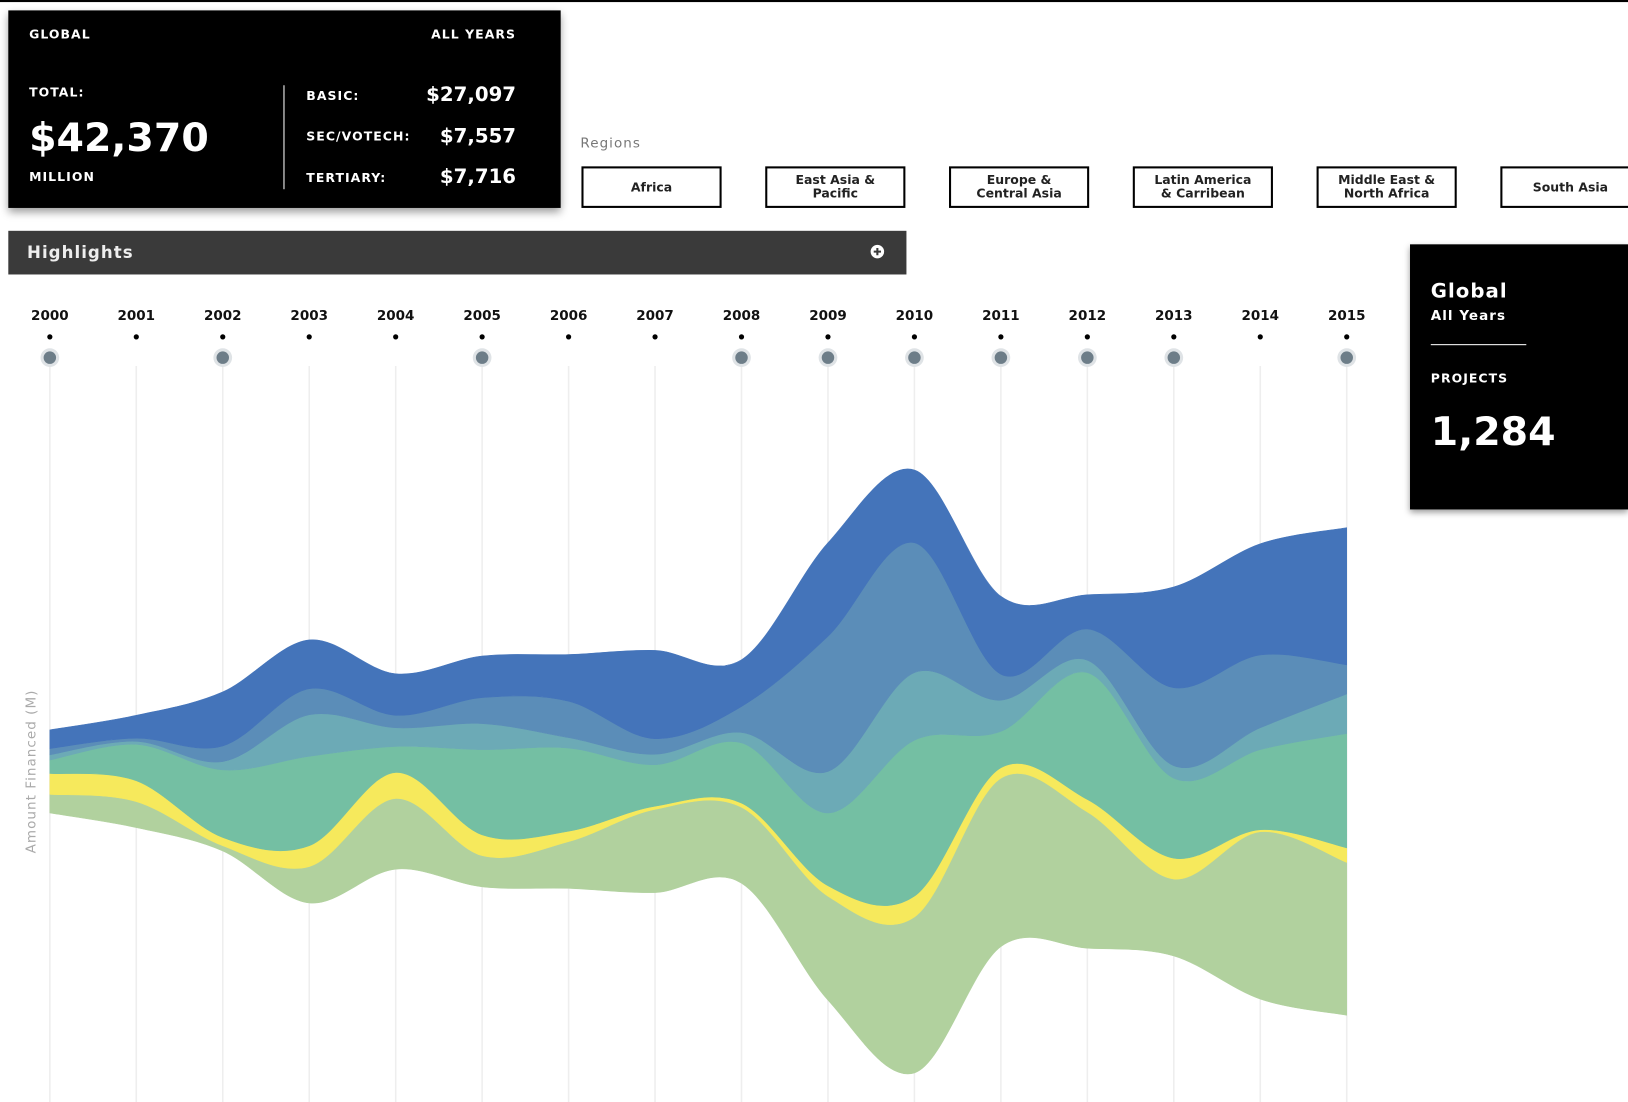 The image size is (1628, 1102). What do you see at coordinates (1478, 345) in the screenshot?
I see `side-divider` at bounding box center [1478, 345].